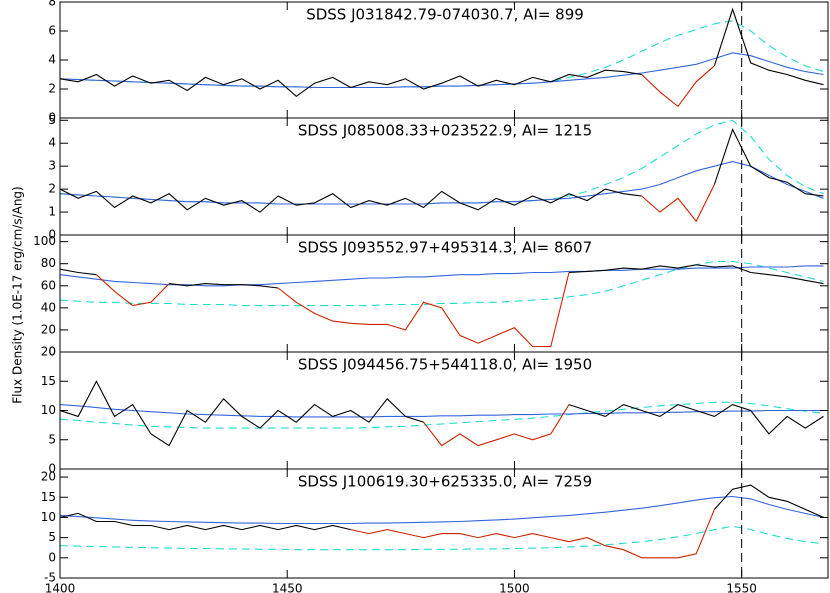  I want to click on panel-title: SDSS J094456.75+544118.0, AI= 1950, so click(445, 365).